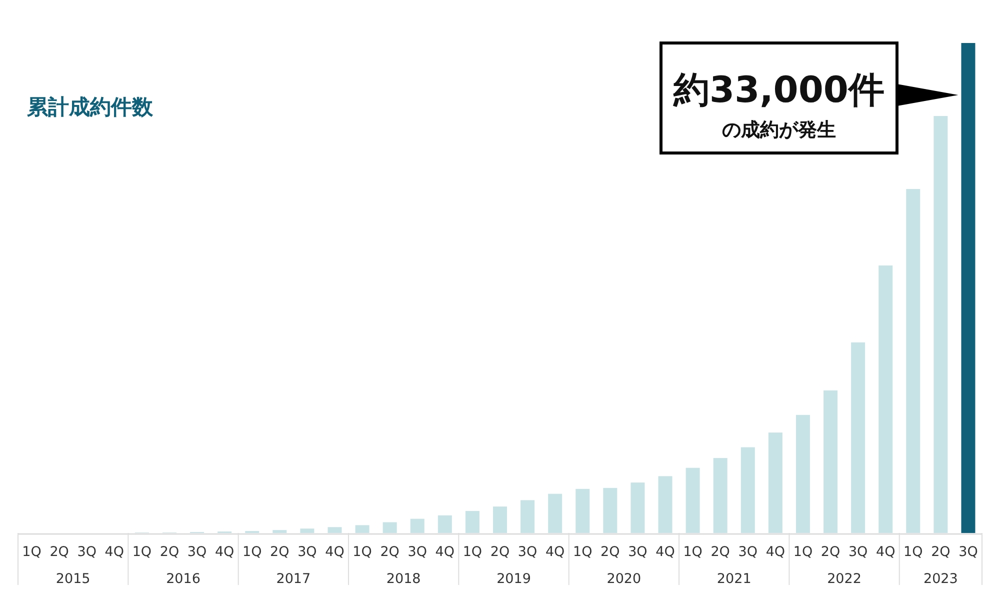  Describe the element at coordinates (844, 579) in the screenshot. I see `text: 2022` at that location.